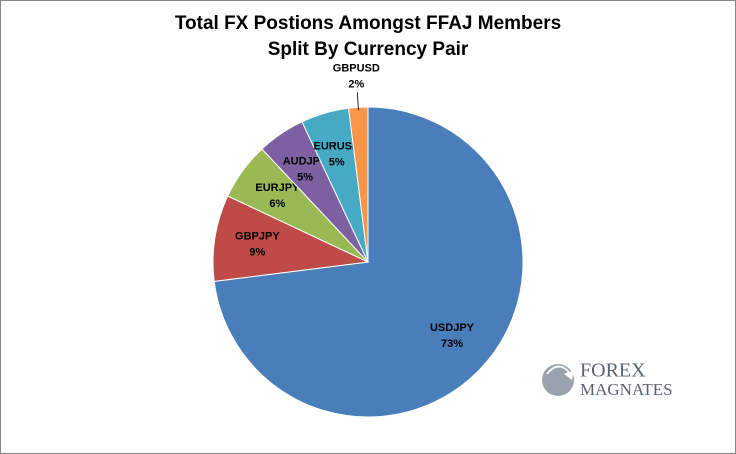 Image resolution: width=736 pixels, height=454 pixels. Describe the element at coordinates (356, 68) in the screenshot. I see `slice-label: GBPUSD` at that location.